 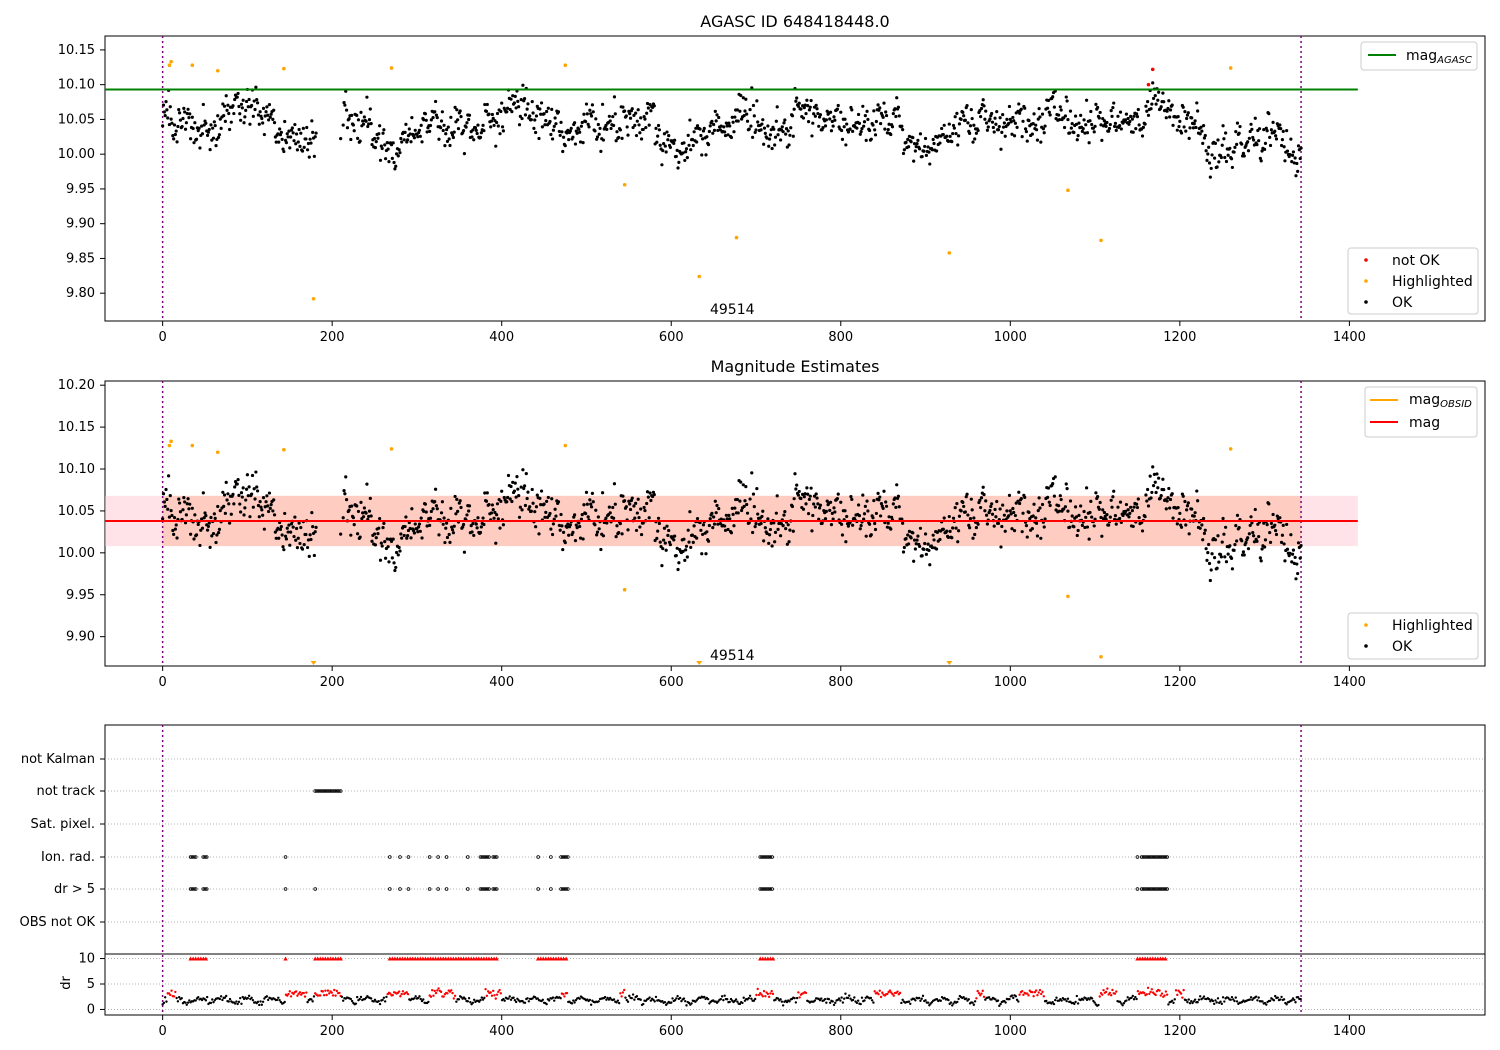 What do you see at coordinates (80, 258) in the screenshot?
I see `ytick-label: 9.85` at bounding box center [80, 258].